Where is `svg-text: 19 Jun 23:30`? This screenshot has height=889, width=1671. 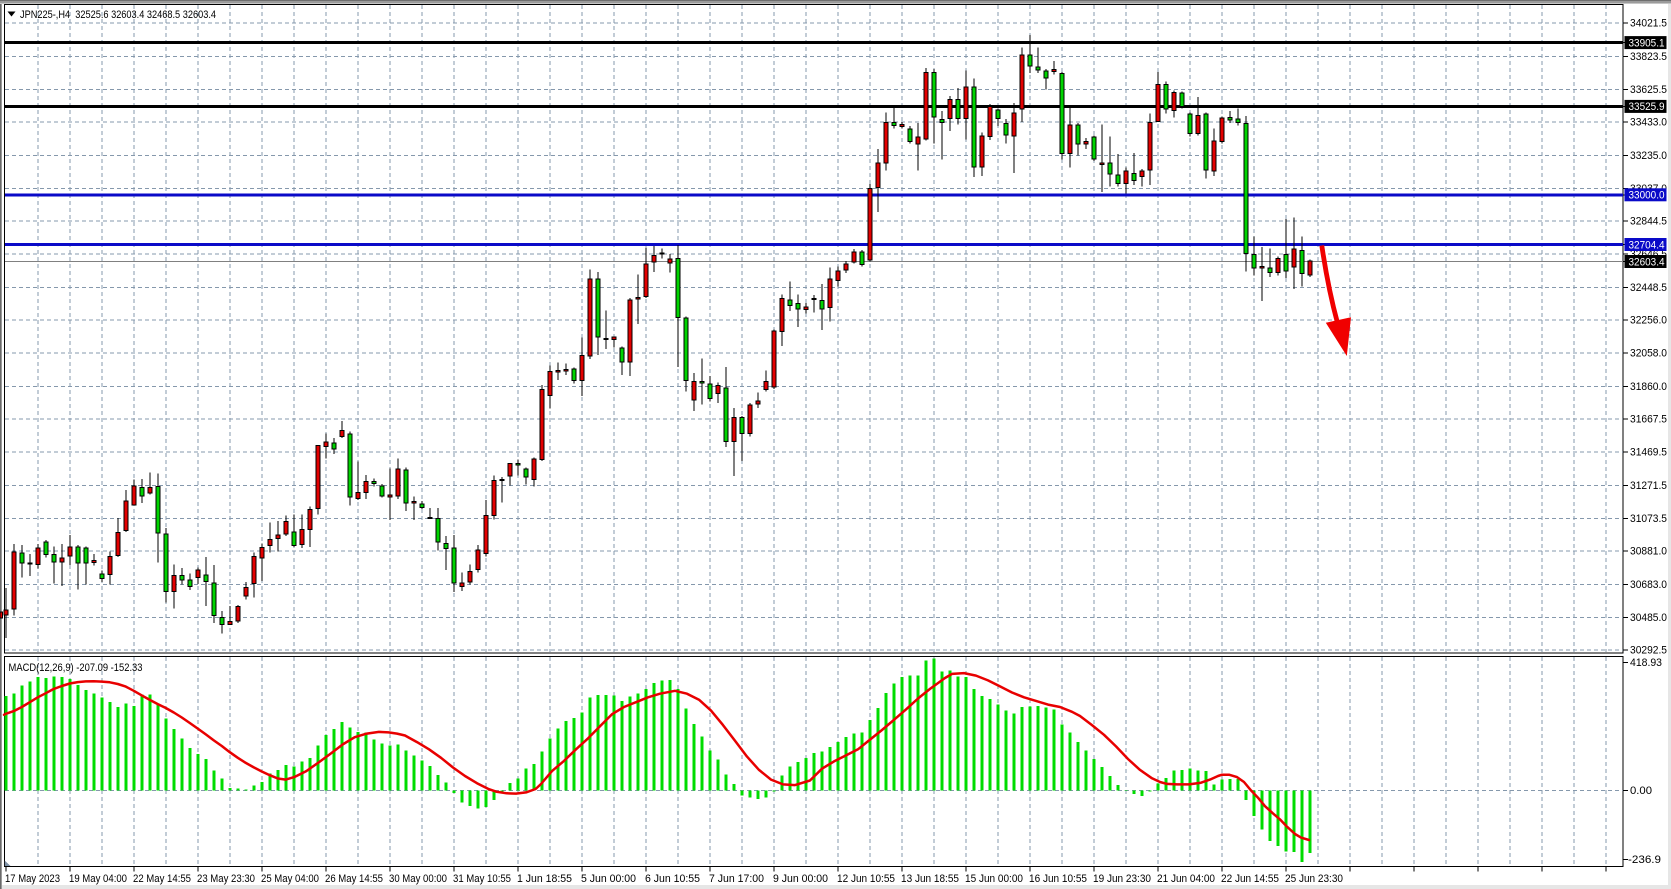
svg-text: 19 Jun 23:30 is located at coordinates (1122, 879).